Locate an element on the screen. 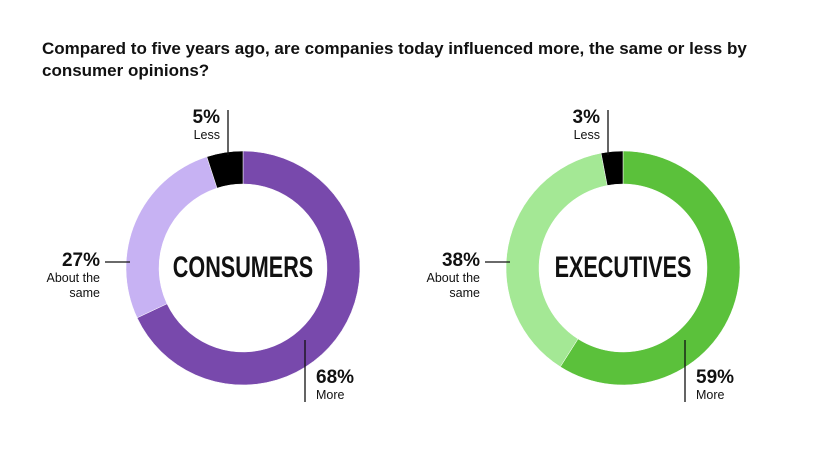 This screenshot has width=840, height=450. slice-label: 38% About the same is located at coordinates (440, 276).